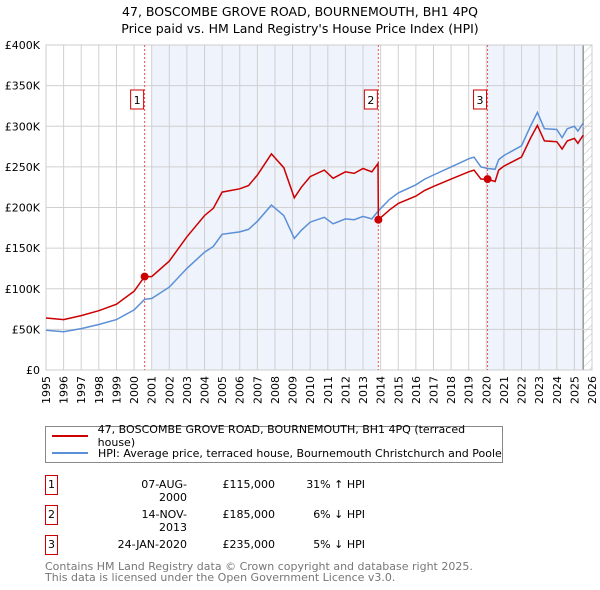 This screenshot has height=590, width=600. What do you see at coordinates (23, 289) in the screenshot?
I see `y-tick-label: £100K` at bounding box center [23, 289].